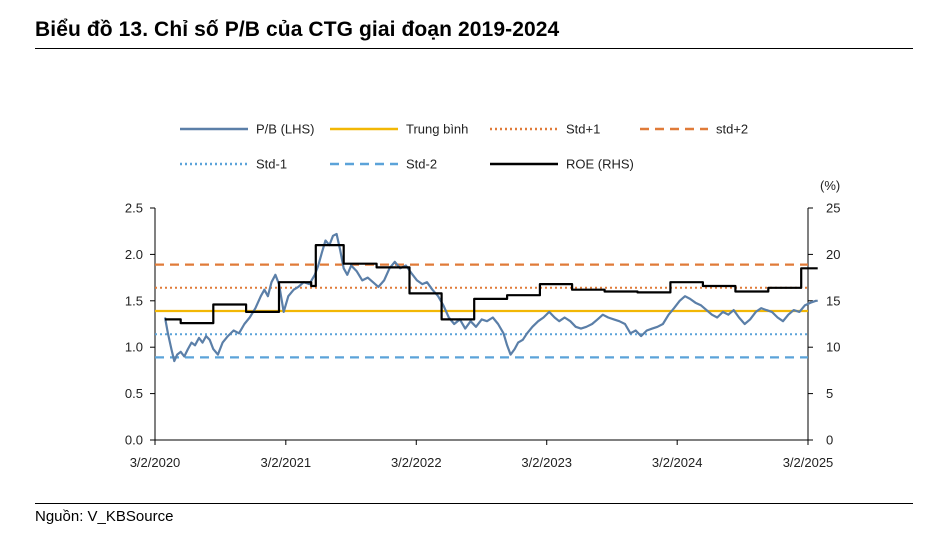 The width and height of the screenshot is (946, 534). I want to click on x-tick-label: 3/2/2023, so click(546, 462).